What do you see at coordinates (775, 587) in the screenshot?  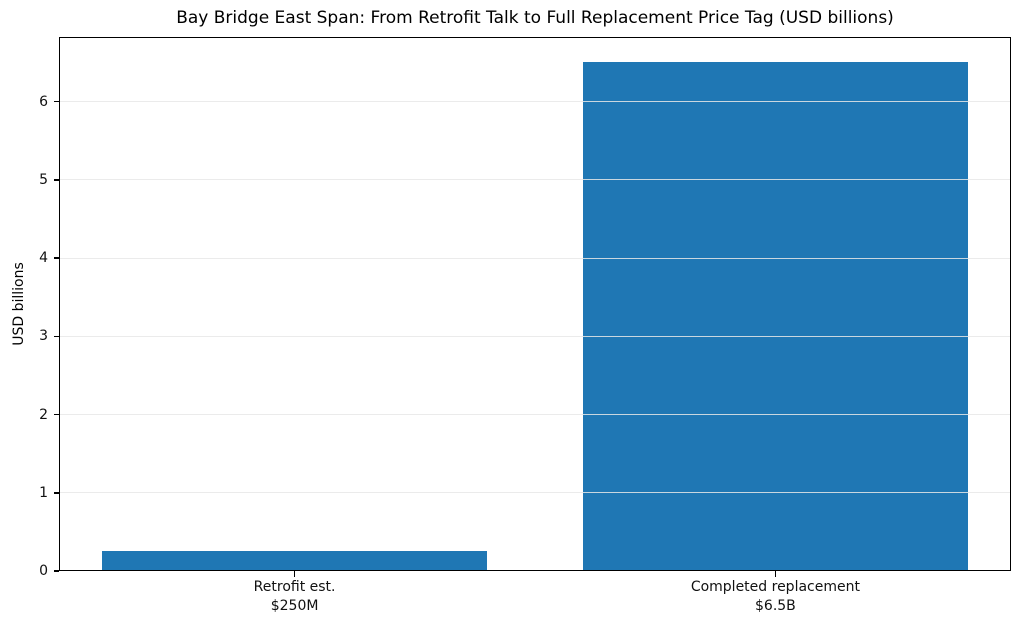 I see `x-tick-label-line1: Completed replacement` at bounding box center [775, 587].